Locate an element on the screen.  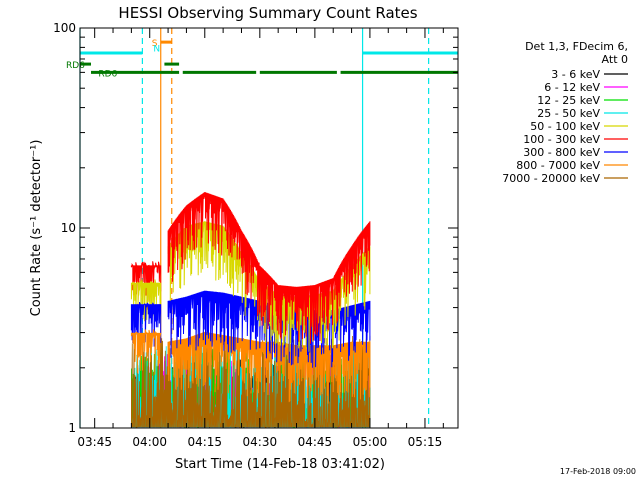
legend-header: Det 1,3, FDecim 6, is located at coordinates (576, 46).